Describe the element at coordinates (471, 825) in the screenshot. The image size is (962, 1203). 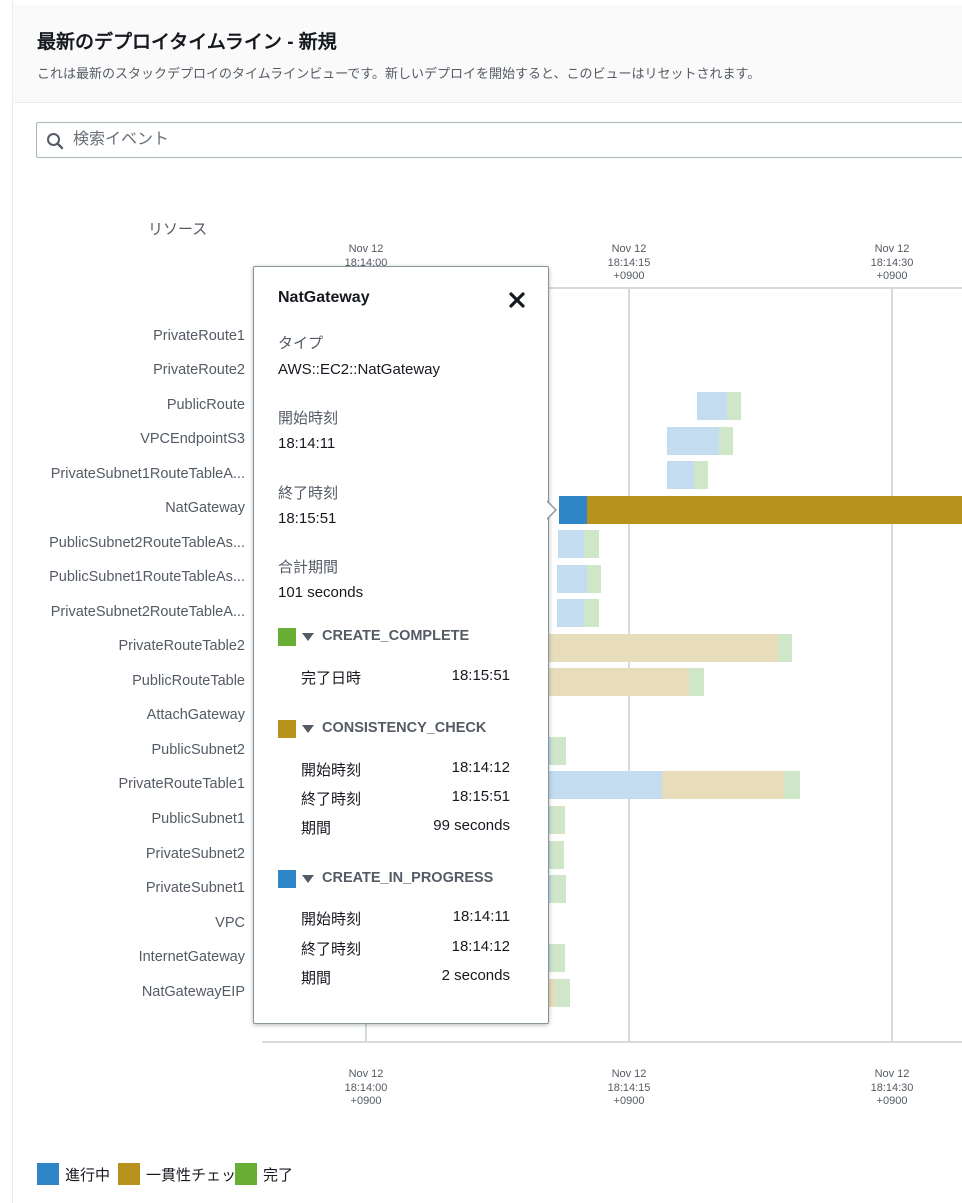
I see `detail-value: 99 seconds` at that location.